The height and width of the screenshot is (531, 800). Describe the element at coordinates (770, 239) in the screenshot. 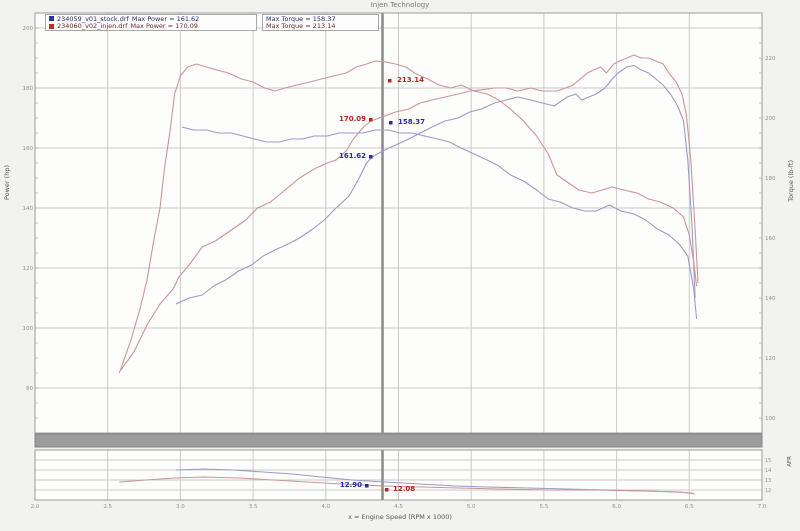

I see `torque-axis-tick-label: 160` at that location.